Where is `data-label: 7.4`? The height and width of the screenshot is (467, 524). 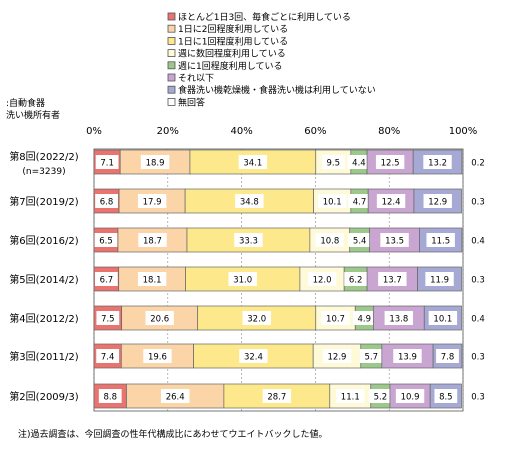 data-label: 7.4 is located at coordinates (108, 358).